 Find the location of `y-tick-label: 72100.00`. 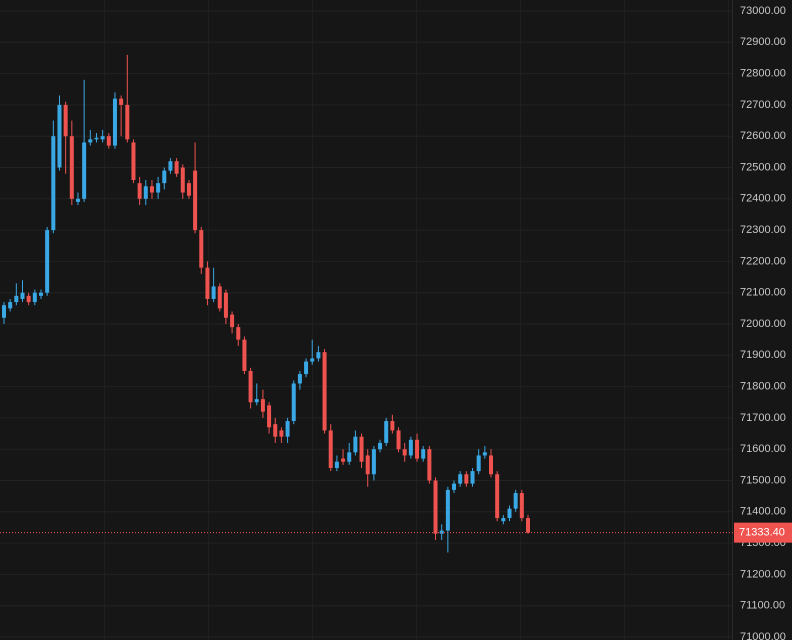

y-tick-label: 72100.00 is located at coordinates (763, 293).